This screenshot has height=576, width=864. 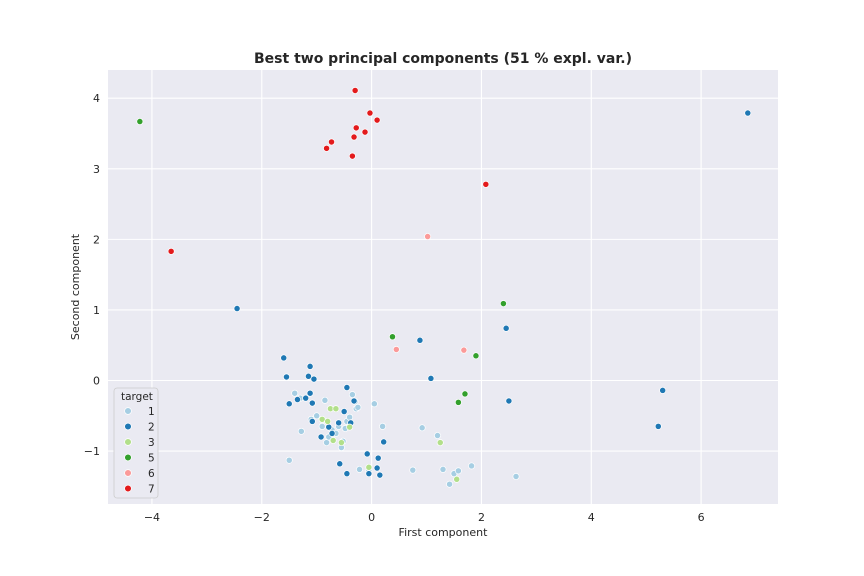 I want to click on legend-label-5: 5, so click(x=151, y=459).